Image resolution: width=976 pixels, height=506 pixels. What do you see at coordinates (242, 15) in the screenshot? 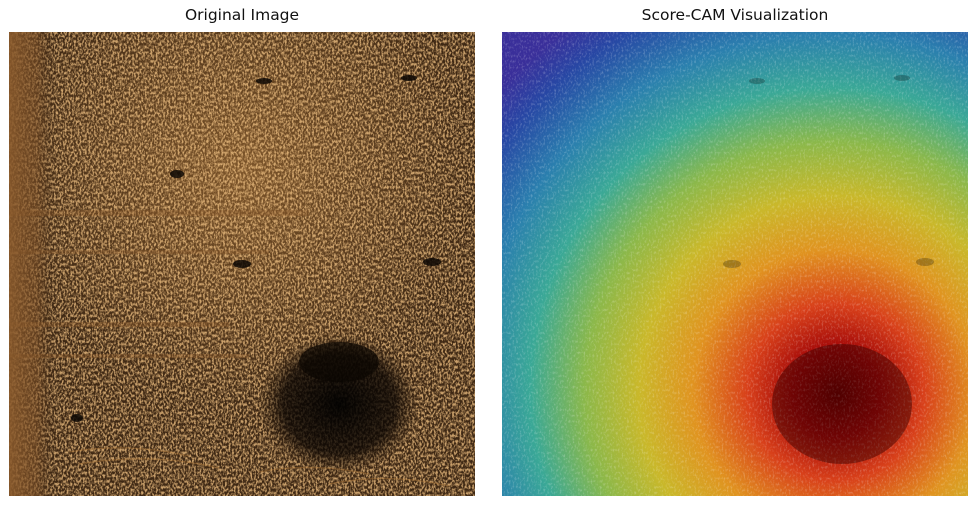
I see `original-image-title: Original Image` at bounding box center [242, 15].